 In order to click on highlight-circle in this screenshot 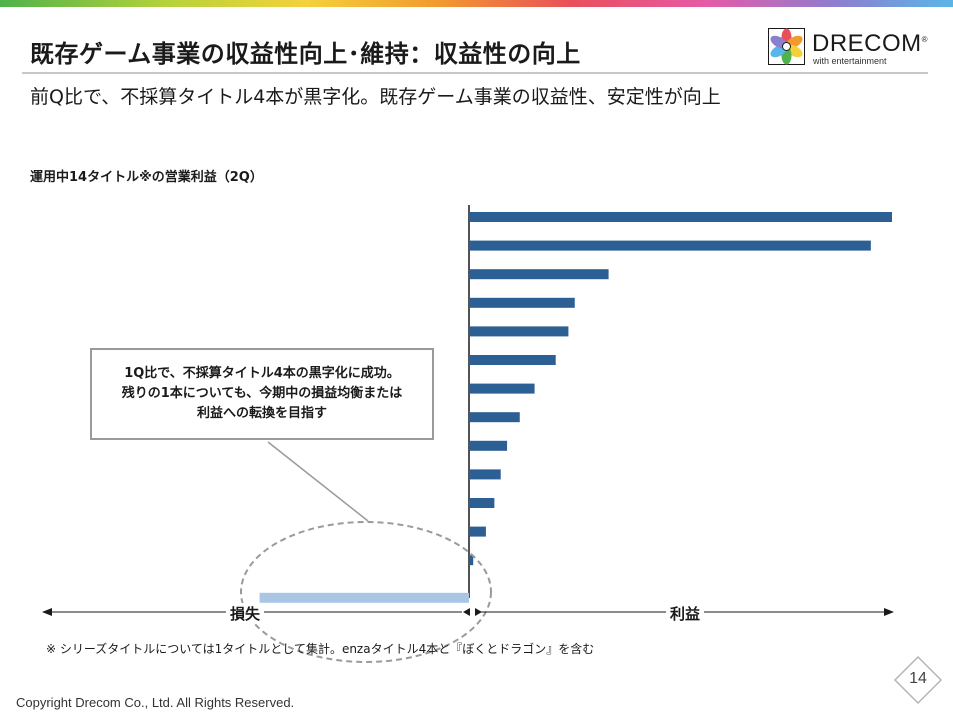, I will do `click(366, 592)`.